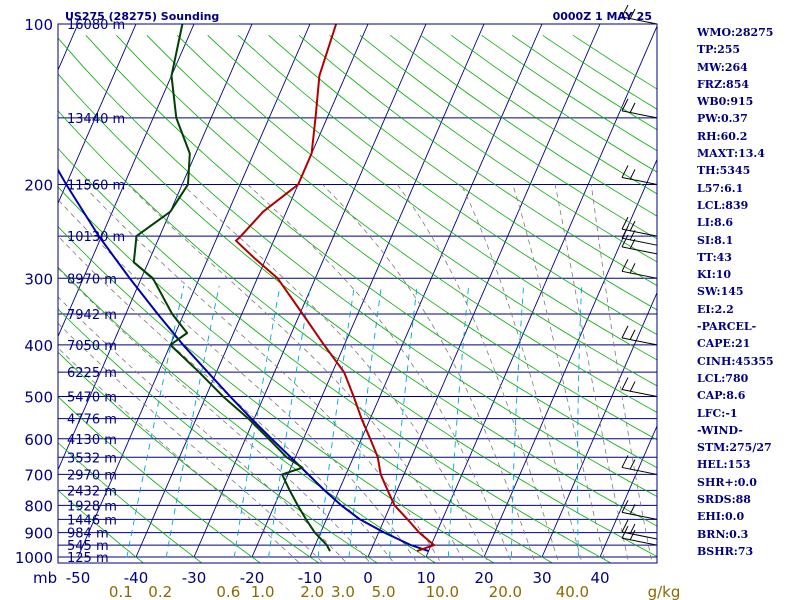  Describe the element at coordinates (664, 591) in the screenshot. I see `mixing-ratio-unit-label: g/kg` at that location.